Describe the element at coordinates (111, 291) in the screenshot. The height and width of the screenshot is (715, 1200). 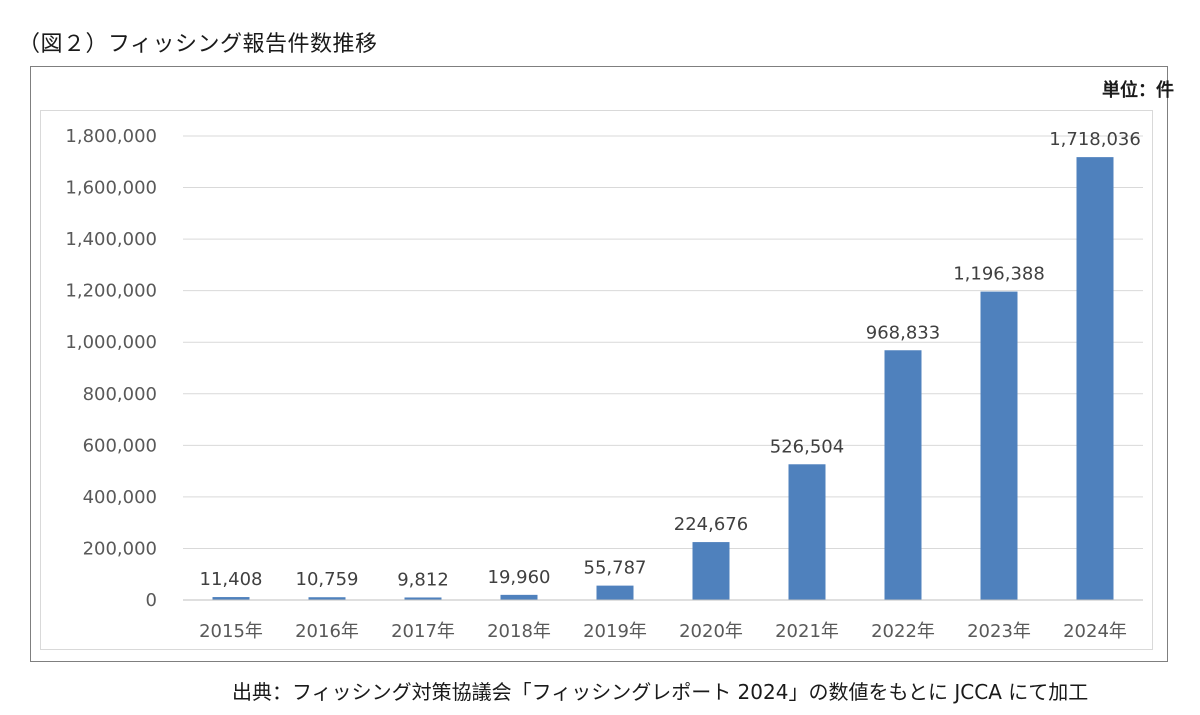
I see `y-tick-label: 1,200,000` at that location.